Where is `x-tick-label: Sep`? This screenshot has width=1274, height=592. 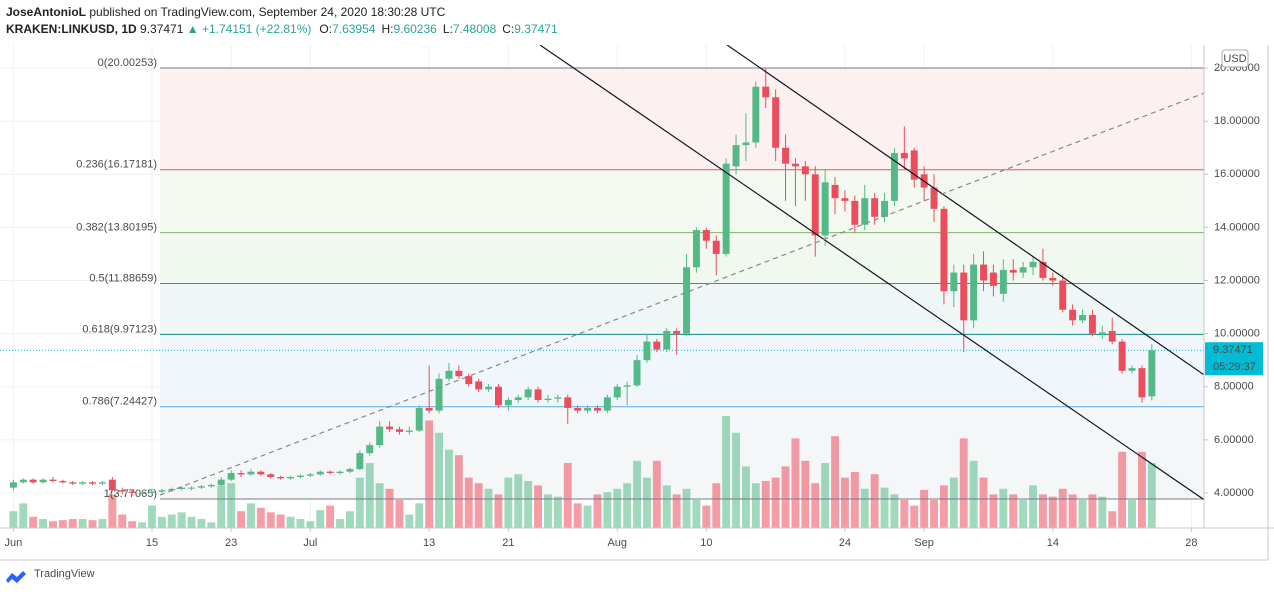 x-tick-label: Sep is located at coordinates (924, 543).